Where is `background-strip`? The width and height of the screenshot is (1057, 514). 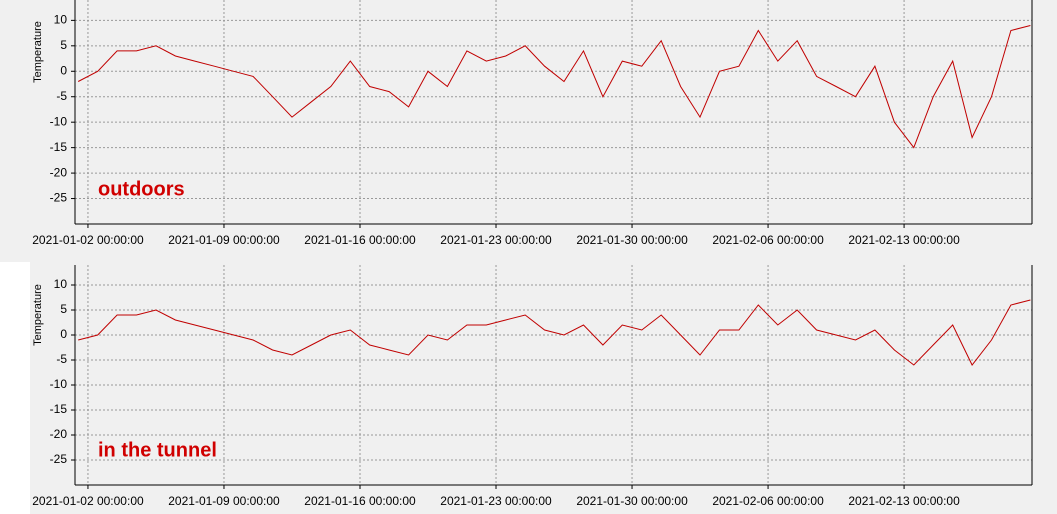 background-strip is located at coordinates (15, 388).